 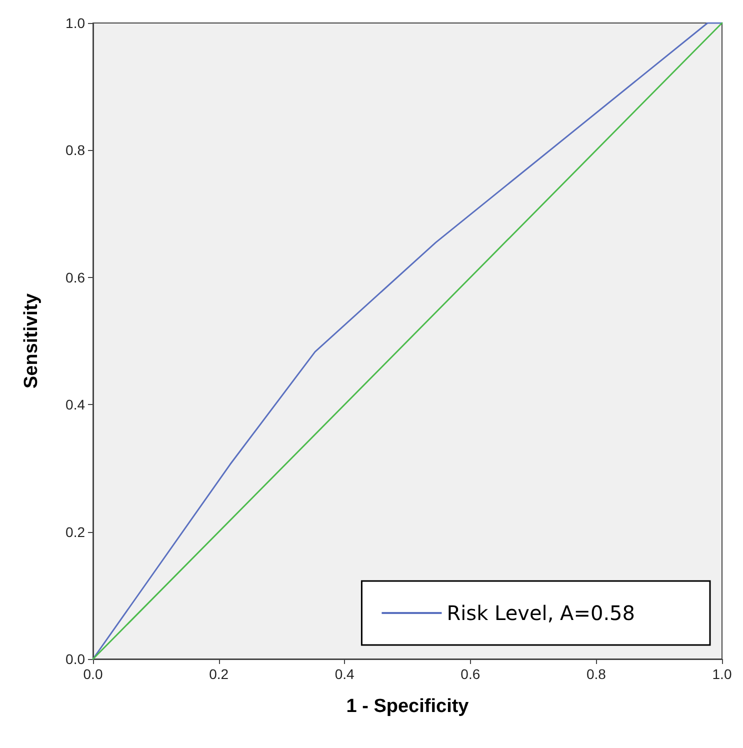 I want to click on y-axis-title: Sensitivity, so click(x=31, y=341).